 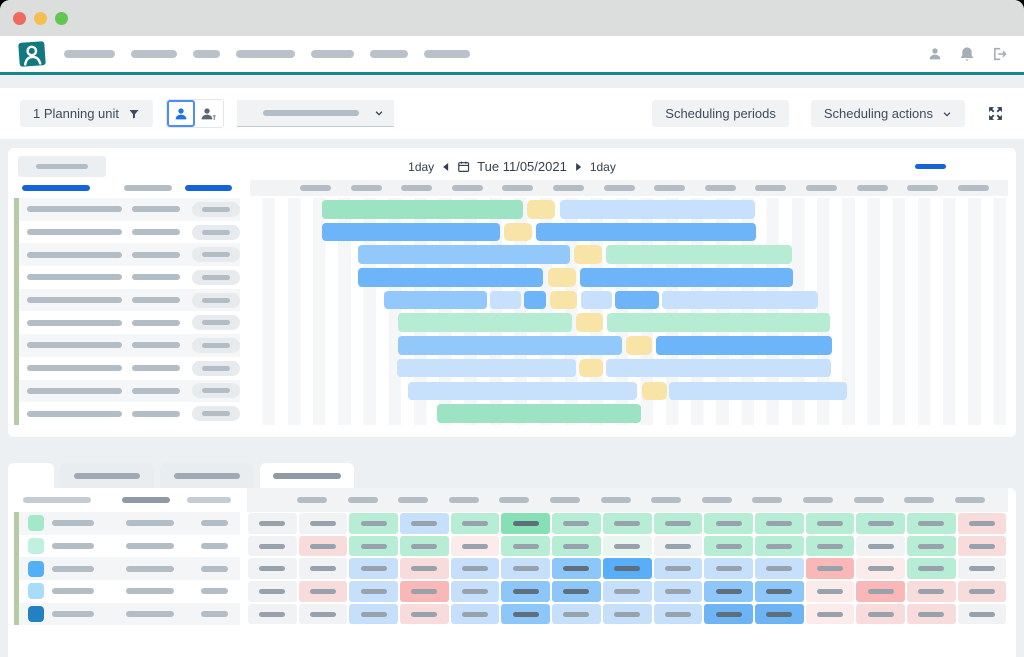 What do you see at coordinates (181, 113) in the screenshot?
I see `person-view-icon` at bounding box center [181, 113].